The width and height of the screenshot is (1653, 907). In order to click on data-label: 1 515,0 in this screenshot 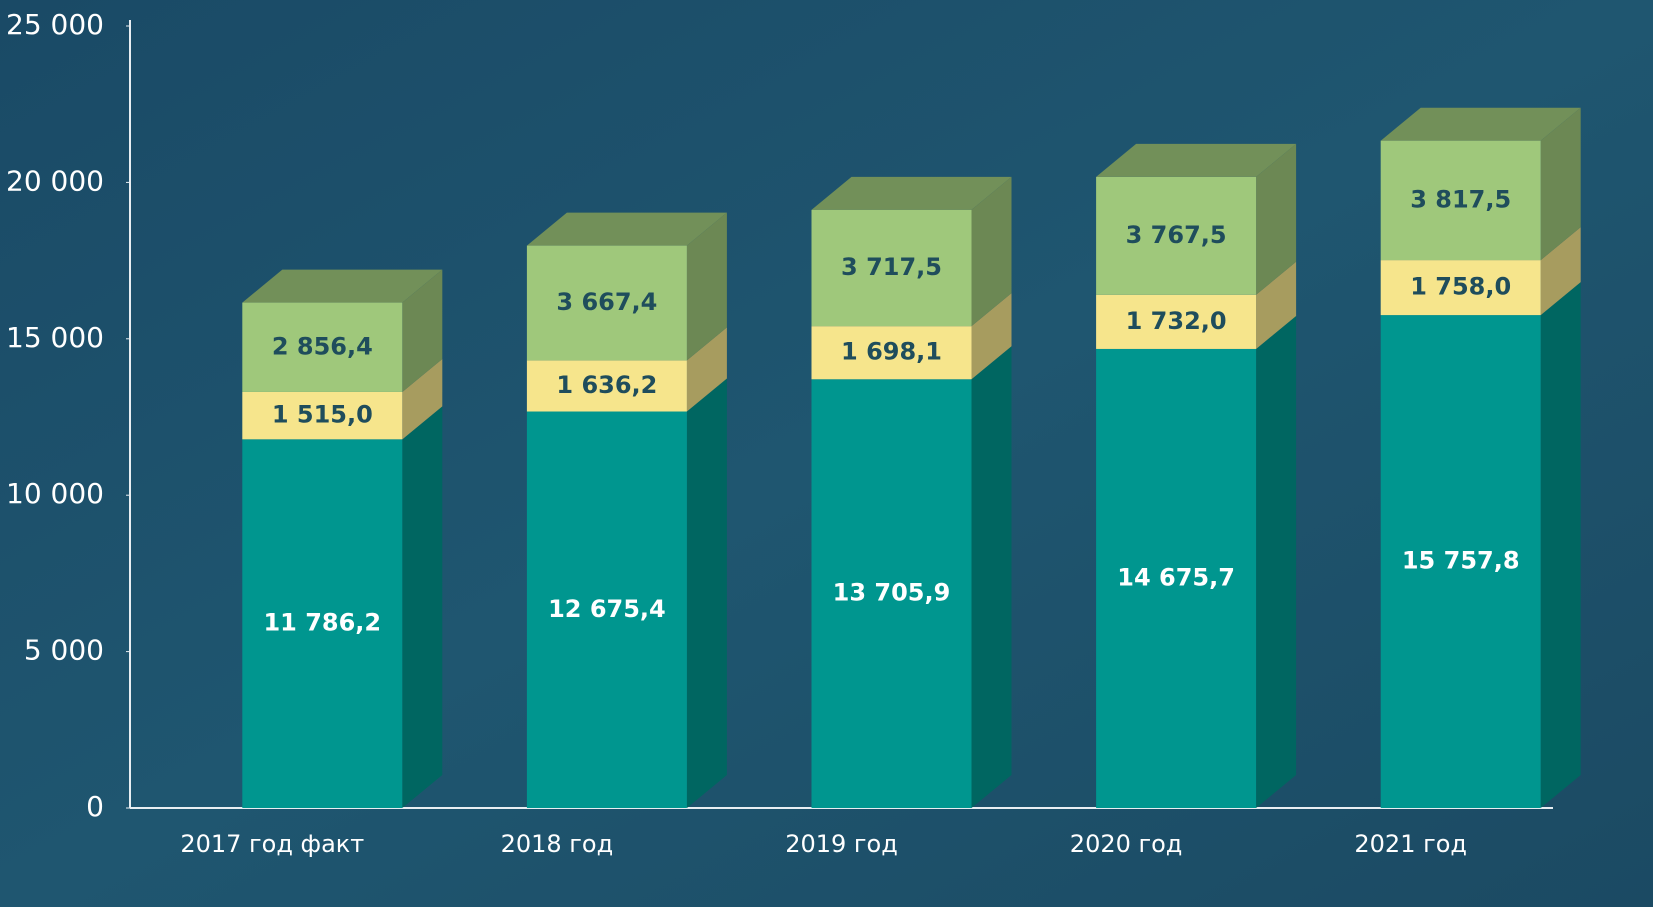, I will do `click(322, 415)`.